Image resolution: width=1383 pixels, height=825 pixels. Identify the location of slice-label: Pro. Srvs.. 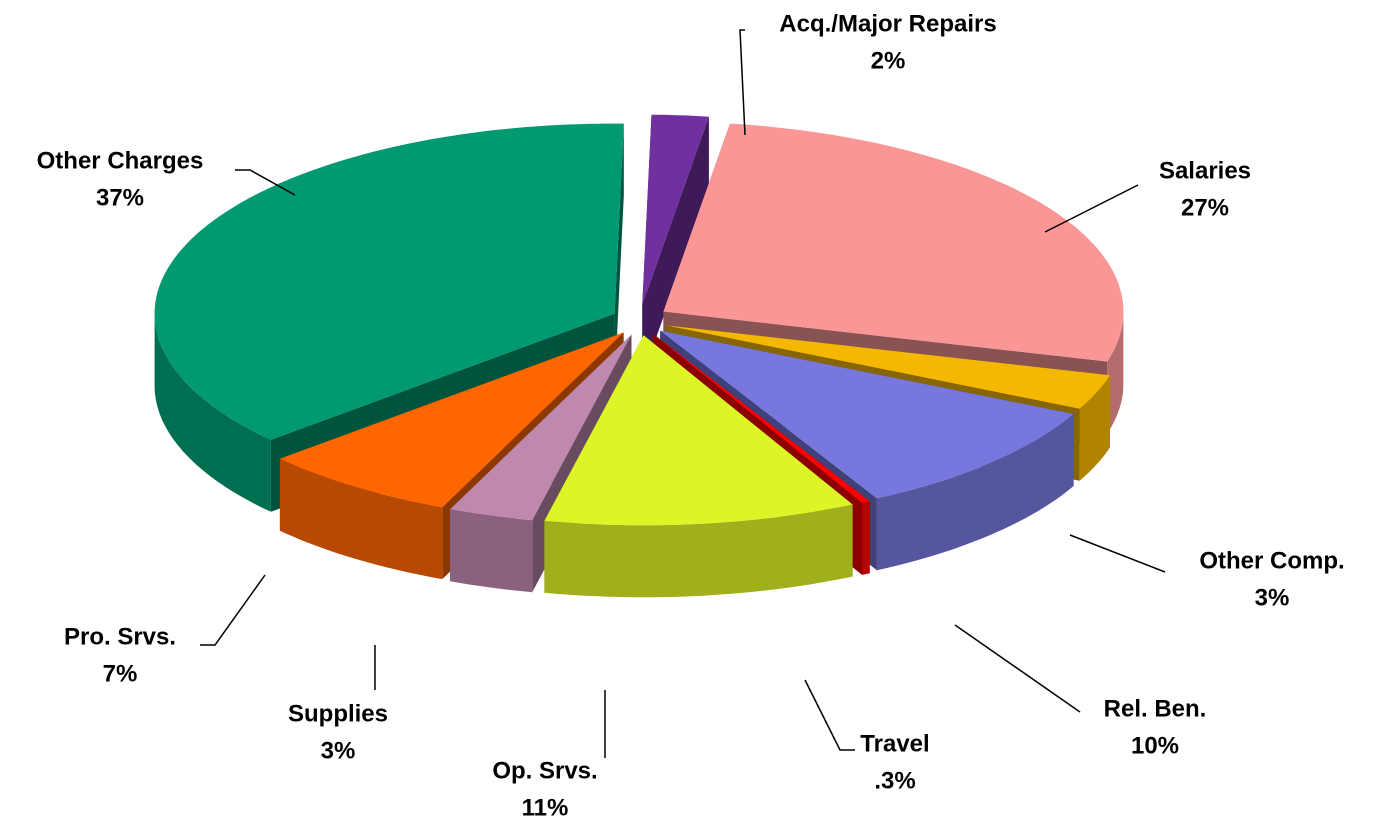
(120, 636).